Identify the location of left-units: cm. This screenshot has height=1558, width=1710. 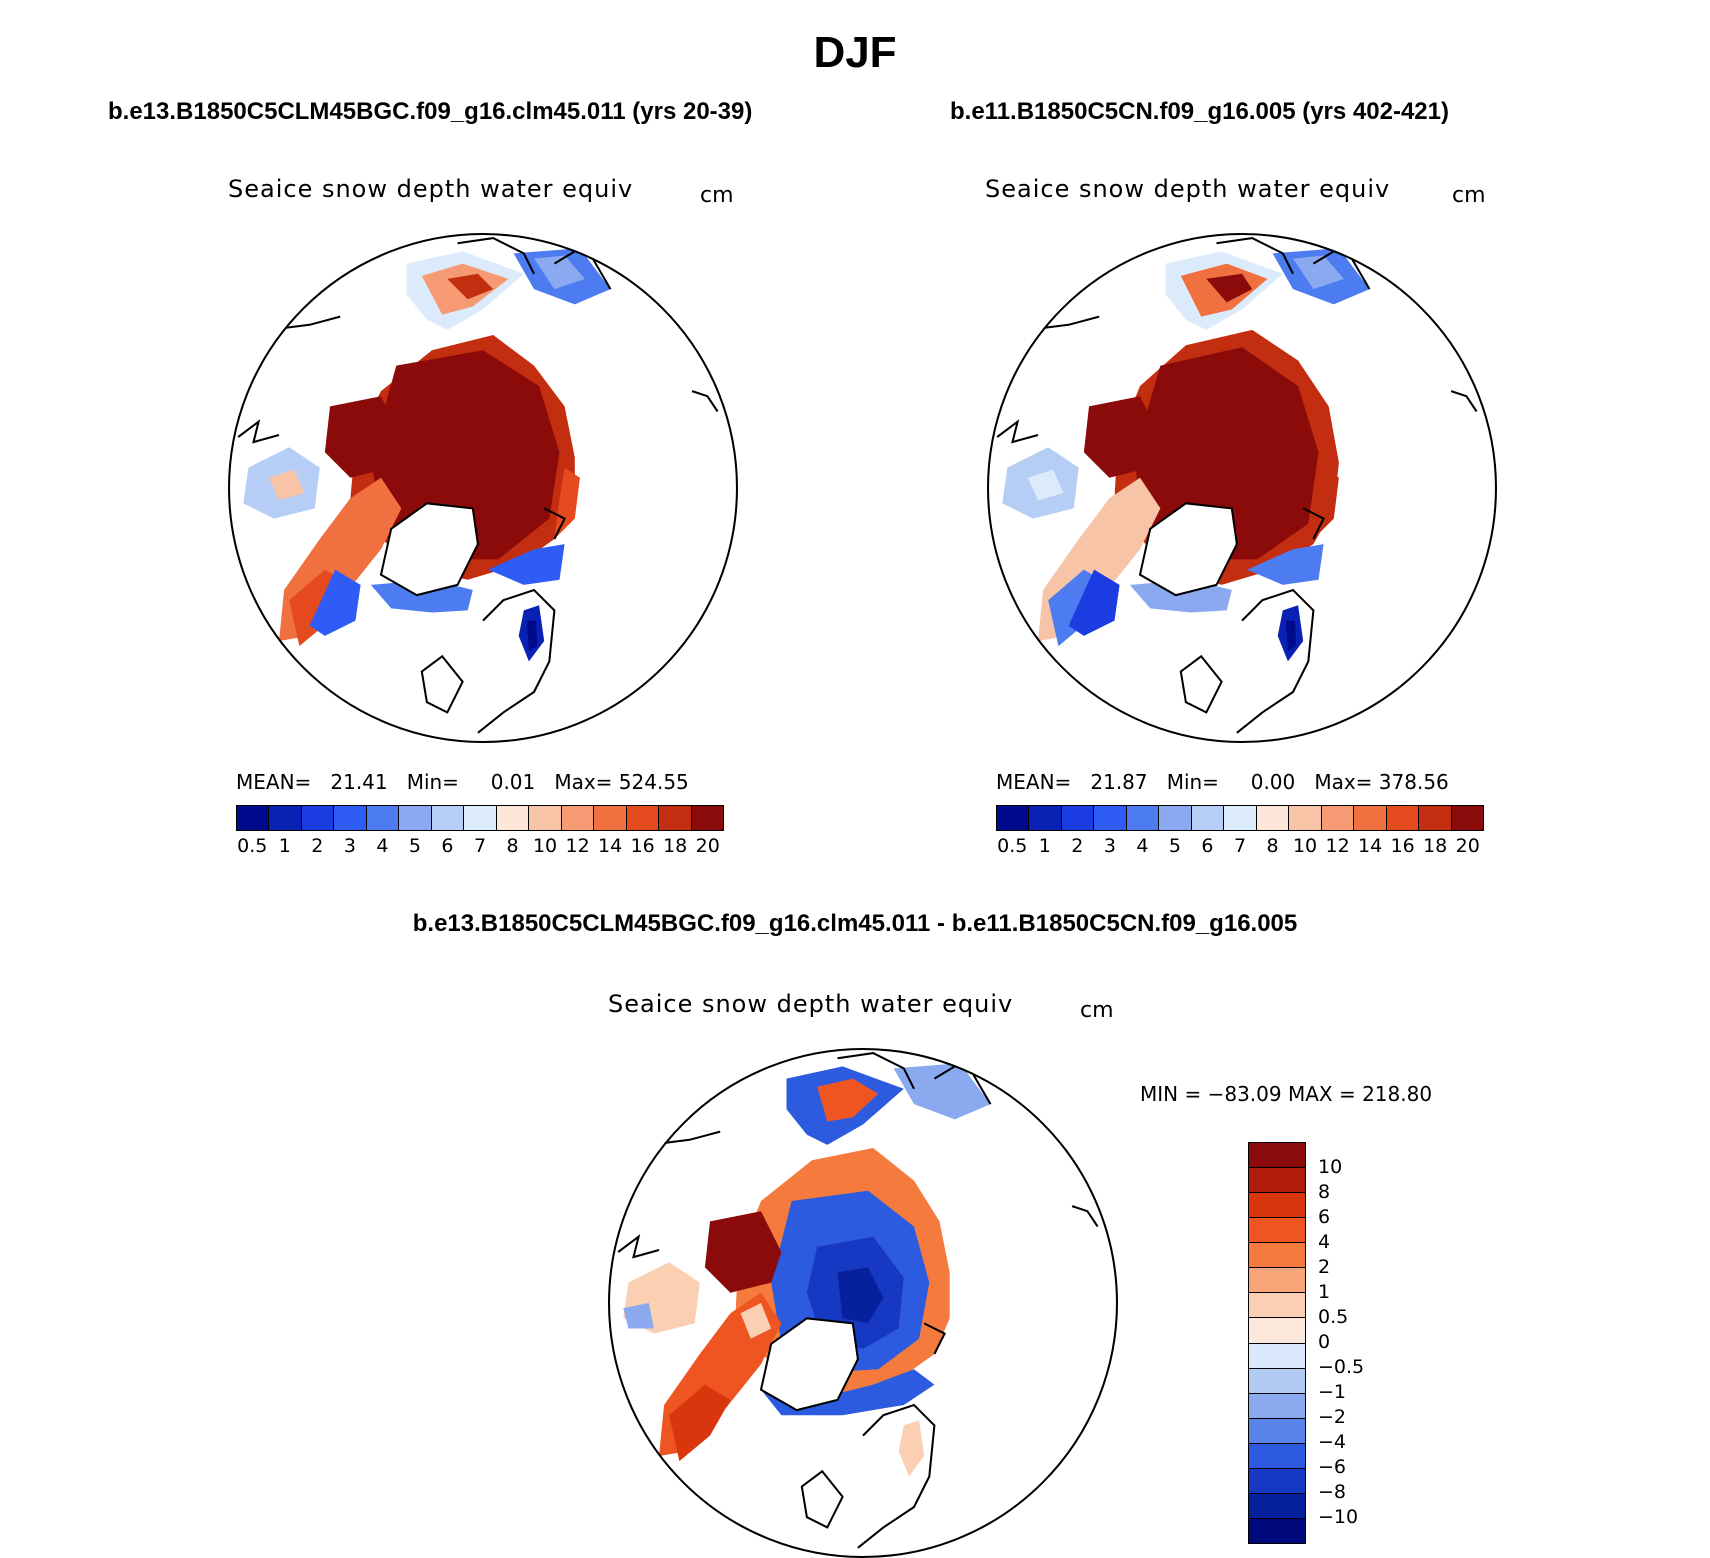
(717, 195).